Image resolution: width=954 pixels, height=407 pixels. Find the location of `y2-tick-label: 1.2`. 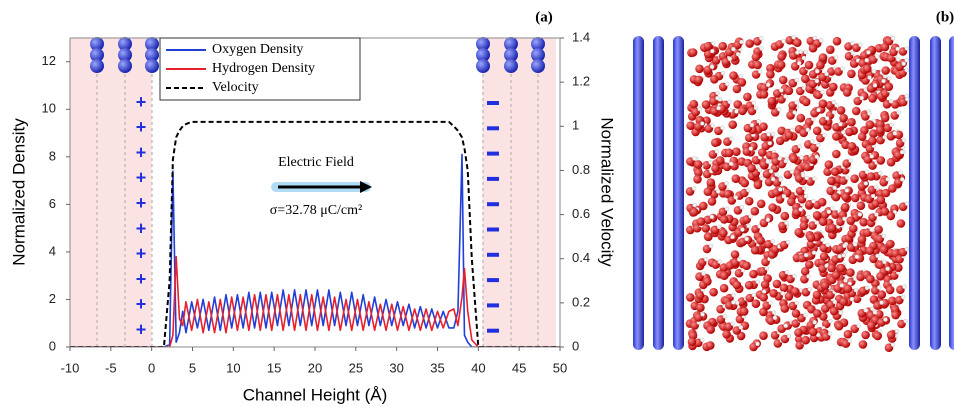

y2-tick-label: 1.2 is located at coordinates (581, 81).